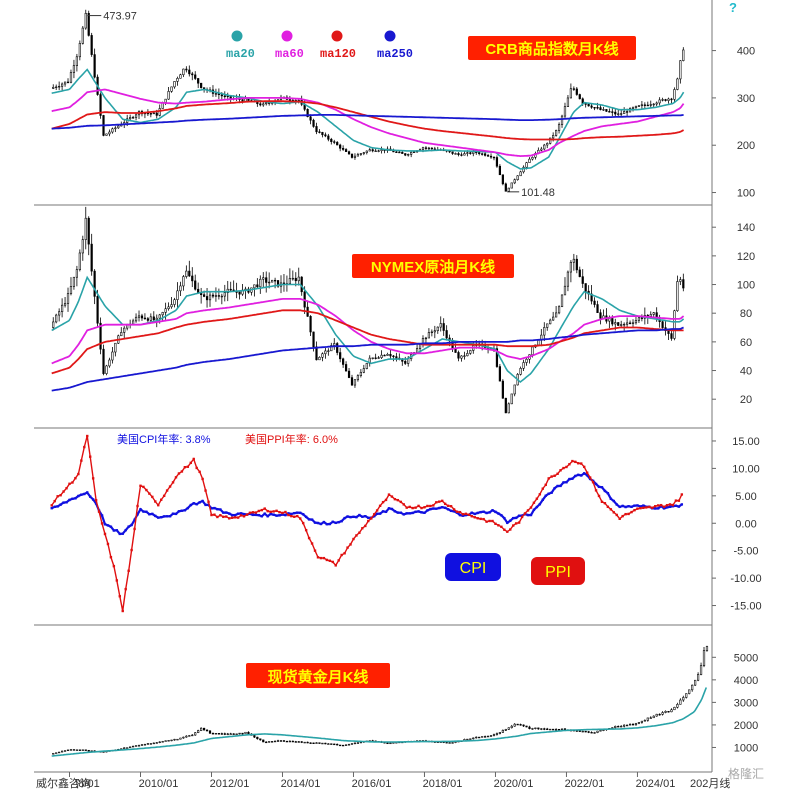 The image size is (803, 795). Describe the element at coordinates (746, 400) in the screenshot. I see `oil-ytick-label: 20` at that location.